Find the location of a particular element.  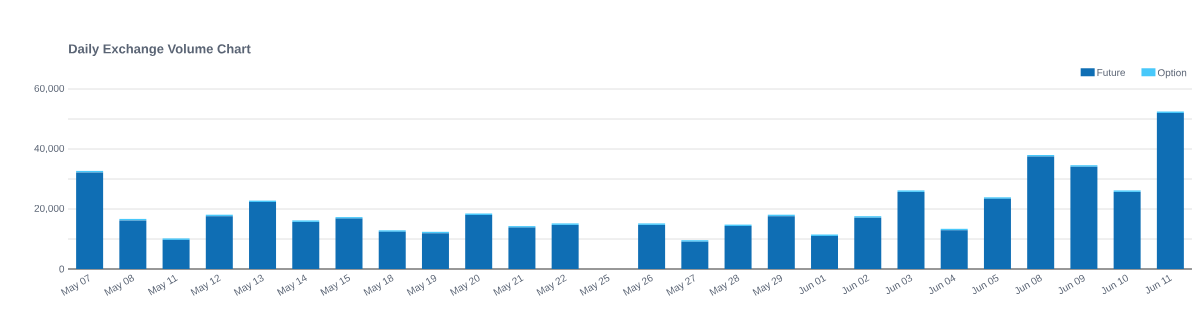

legend-label: Future is located at coordinates (1111, 73).